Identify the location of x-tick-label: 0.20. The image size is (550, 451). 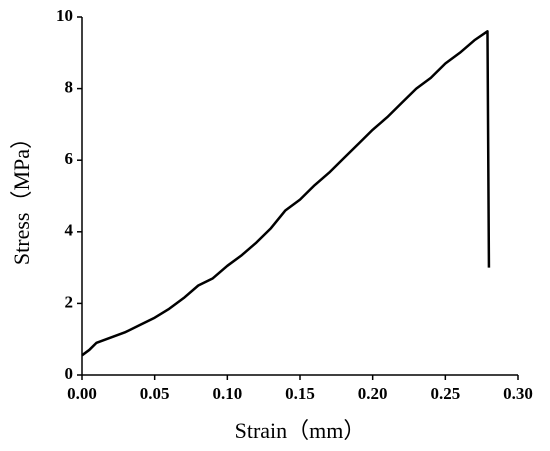
(373, 393).